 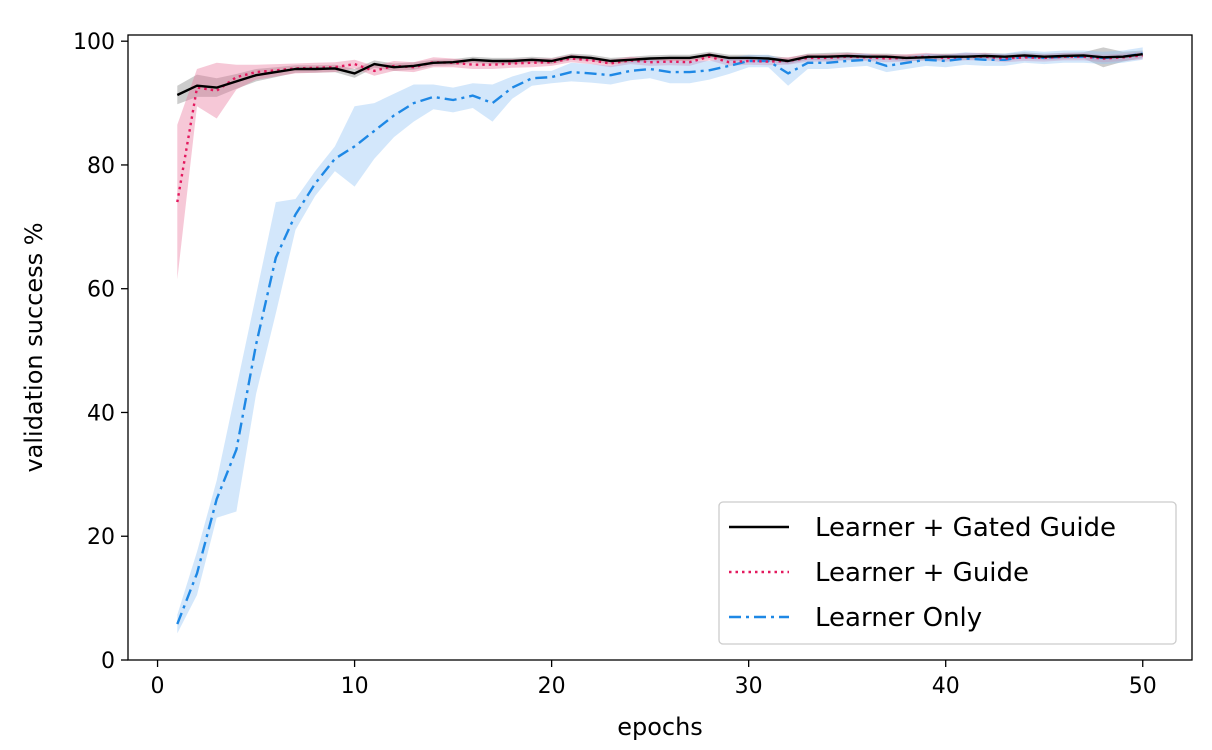 I want to click on x-tick-label: 0, so click(x=158, y=686).